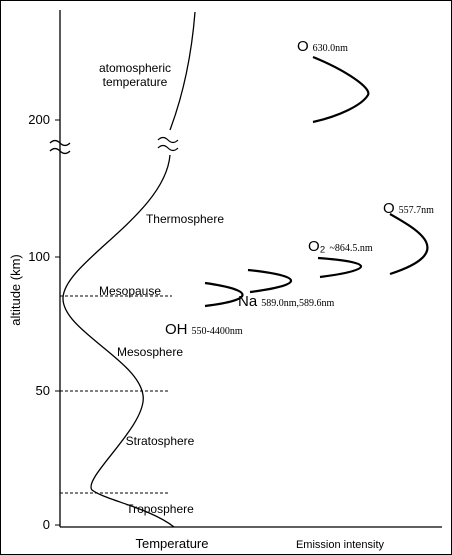  What do you see at coordinates (43, 390) in the screenshot?
I see `y-tick-label: 50` at bounding box center [43, 390].